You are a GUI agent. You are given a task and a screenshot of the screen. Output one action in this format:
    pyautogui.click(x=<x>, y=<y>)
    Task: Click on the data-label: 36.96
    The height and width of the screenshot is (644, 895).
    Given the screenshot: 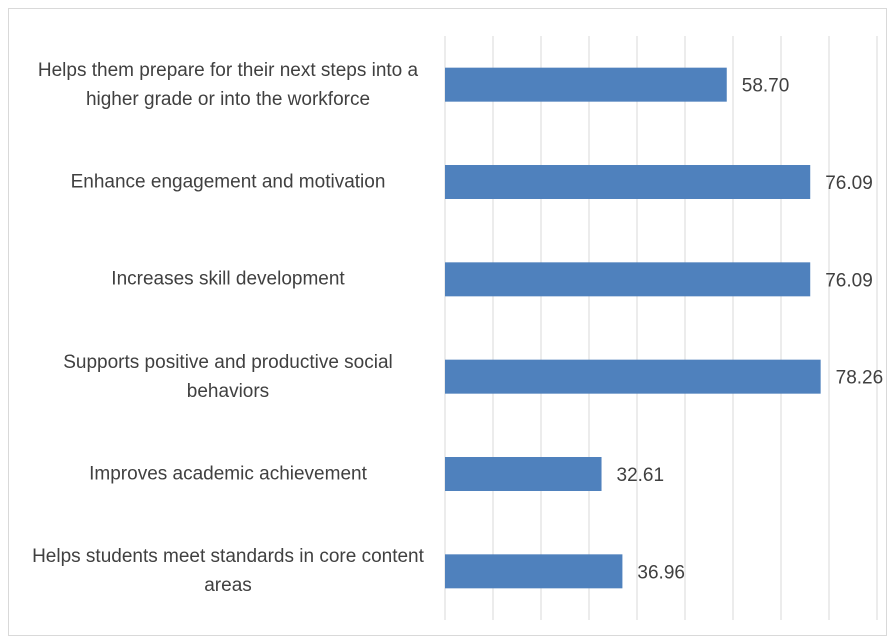 What is the action you would take?
    pyautogui.click(x=661, y=572)
    